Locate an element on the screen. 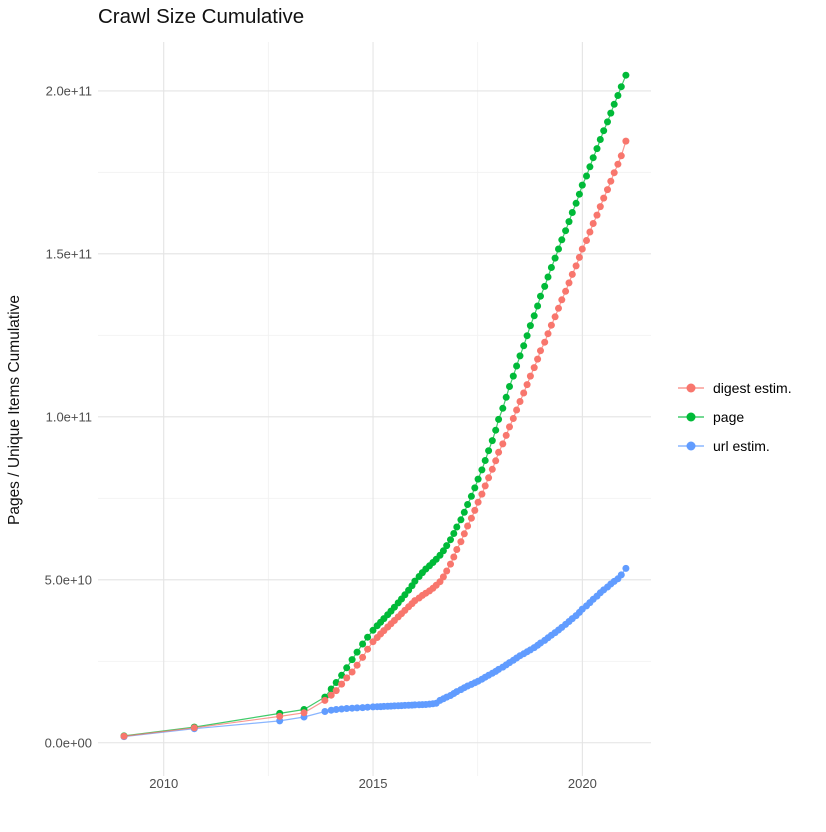 Image resolution: width=826 pixels, height=832 pixels. legend-item-digest-estim: digest estim. is located at coordinates (734, 388).